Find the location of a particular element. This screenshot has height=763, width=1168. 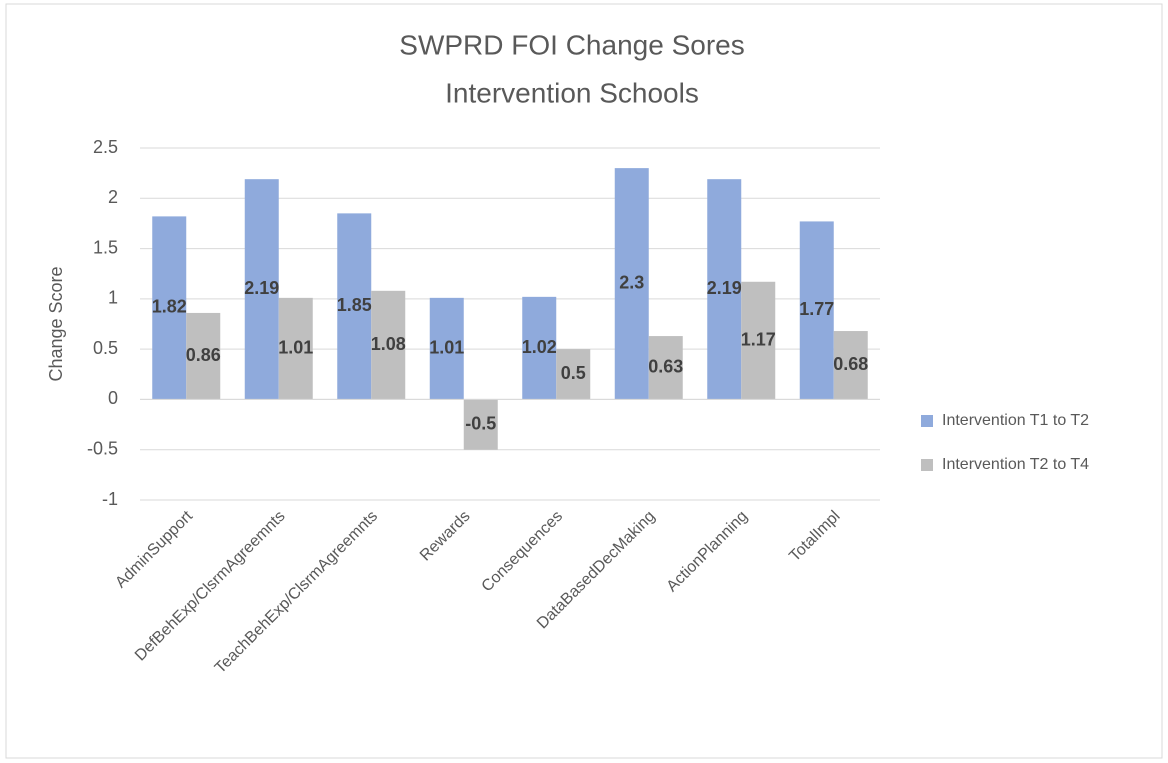

legend-label: Intervention T2 to T4 is located at coordinates (1015, 464).